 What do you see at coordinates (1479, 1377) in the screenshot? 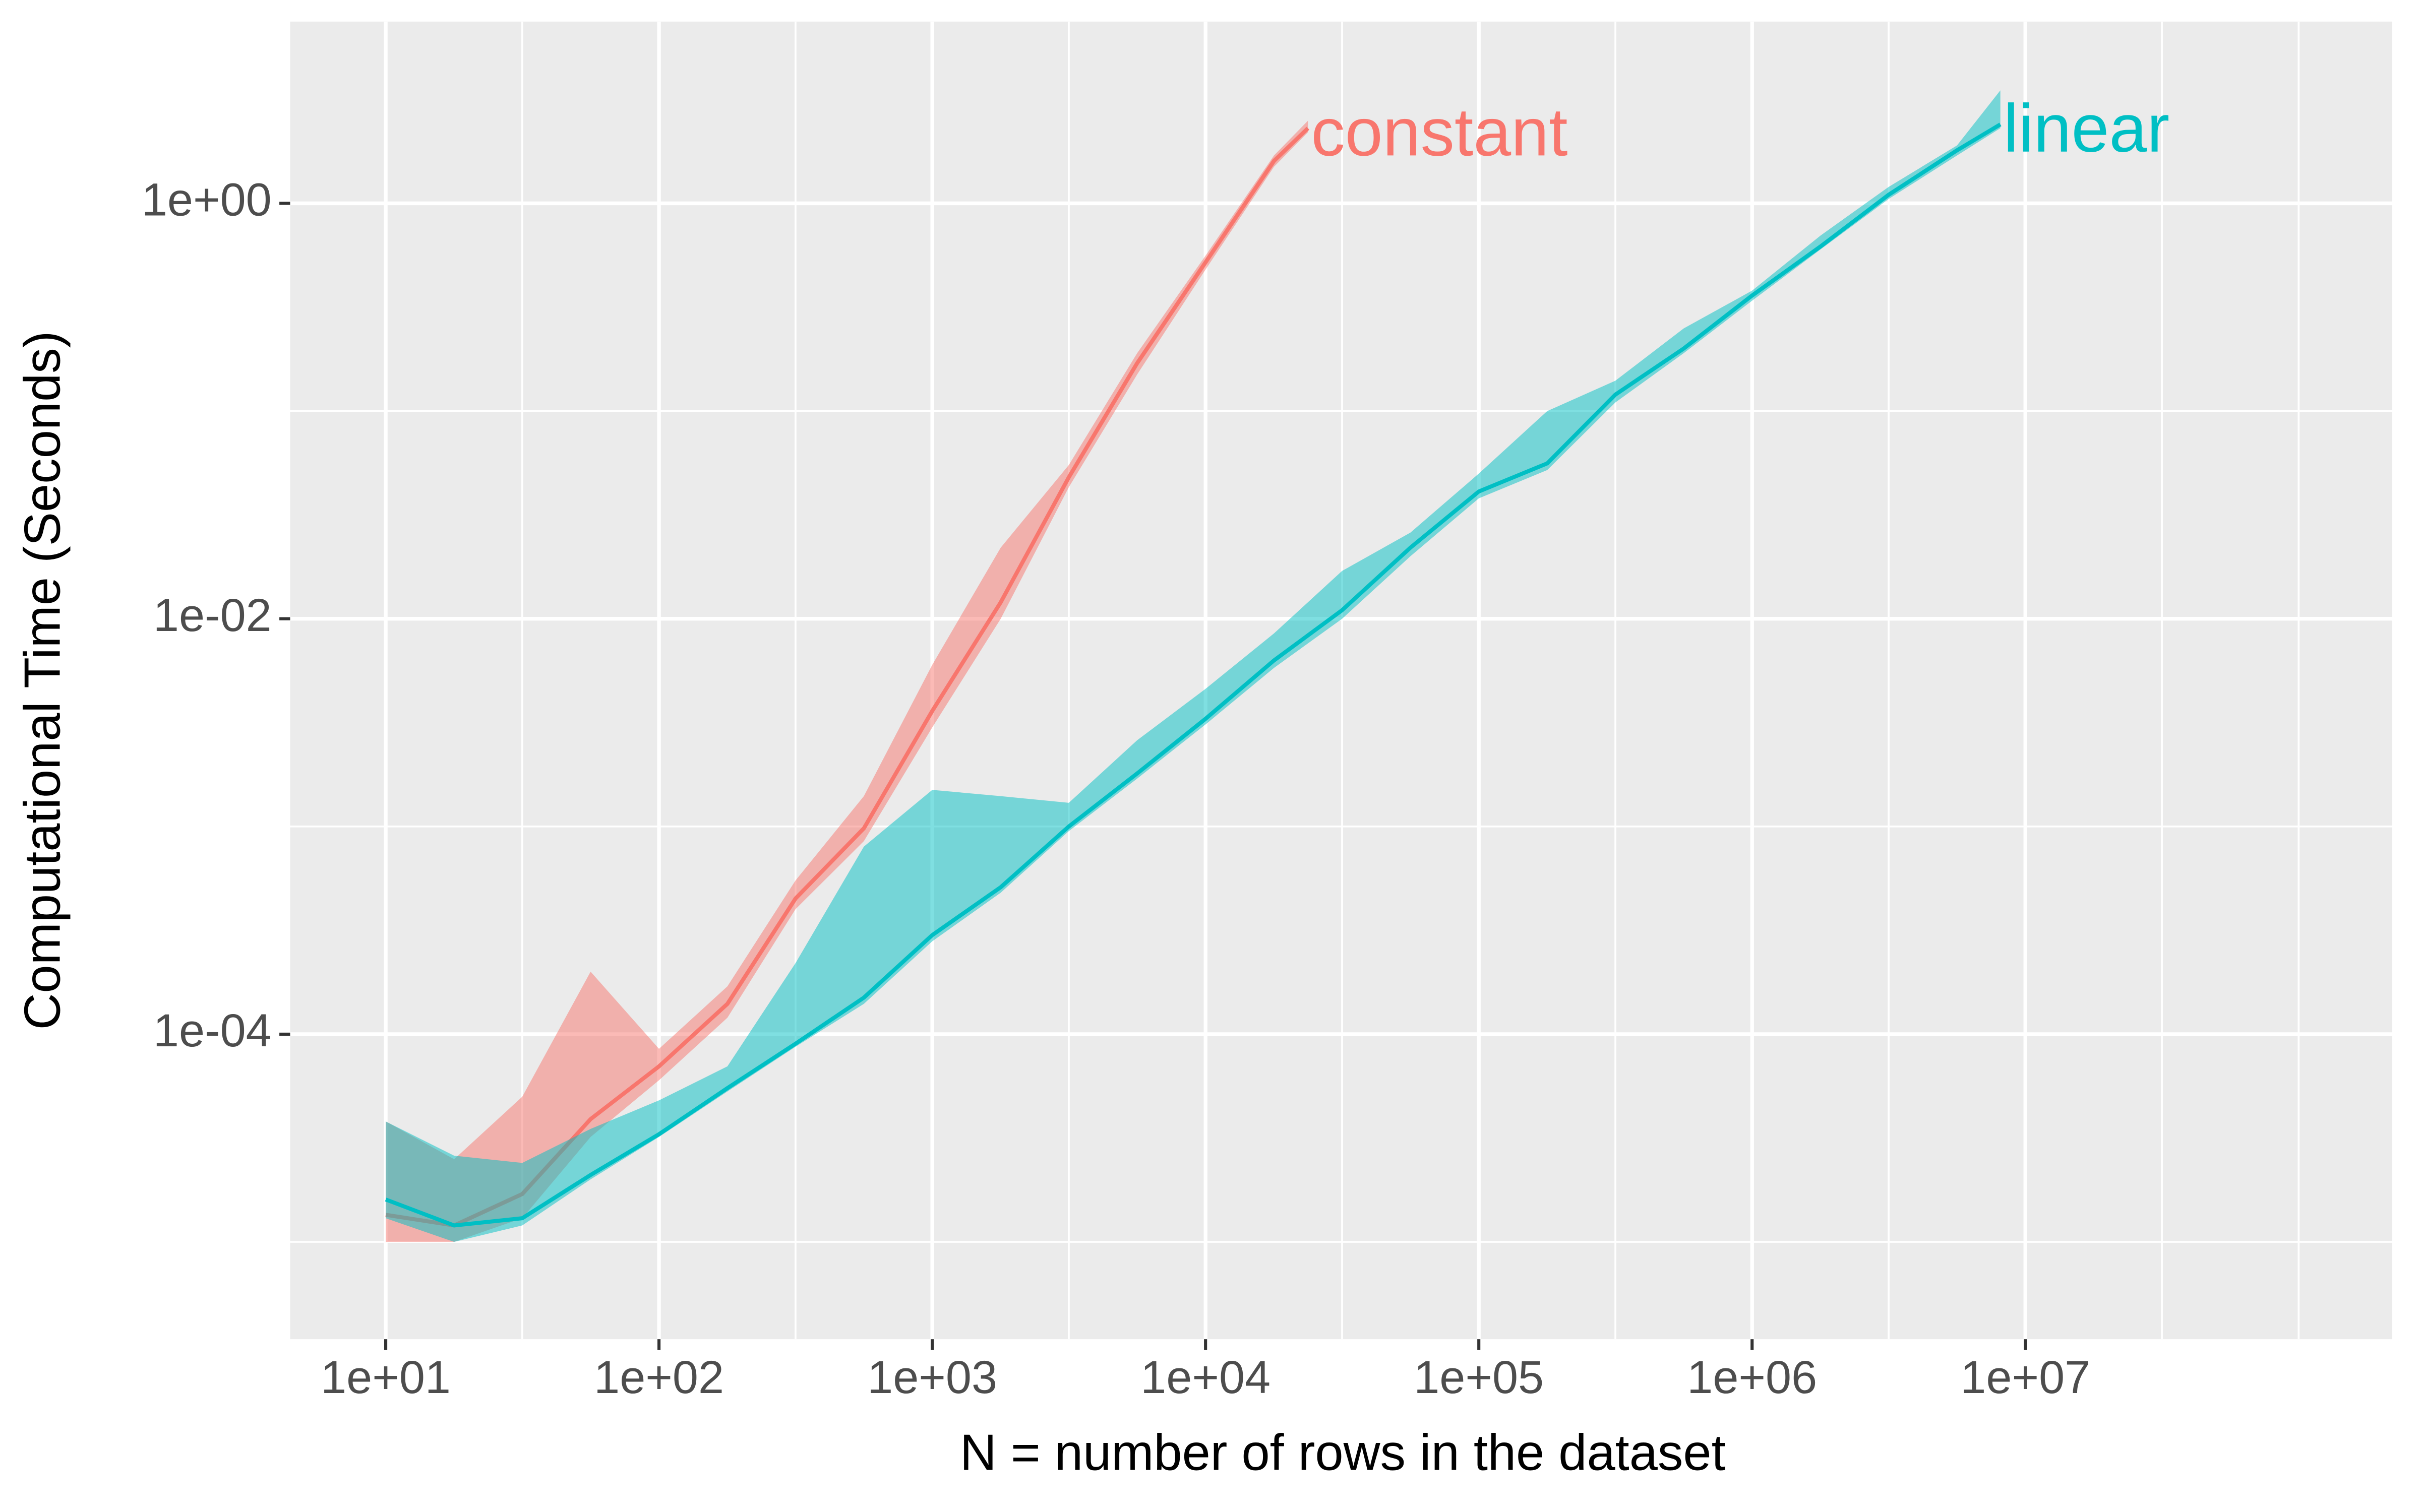
I see `x-tick-label: 1e+05` at bounding box center [1479, 1377].